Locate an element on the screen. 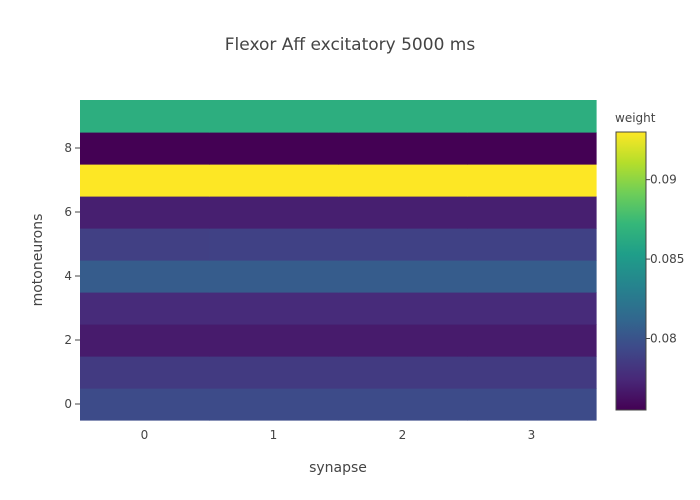 This screenshot has height=500, width=700. x-tick-label: 2 is located at coordinates (403, 435).